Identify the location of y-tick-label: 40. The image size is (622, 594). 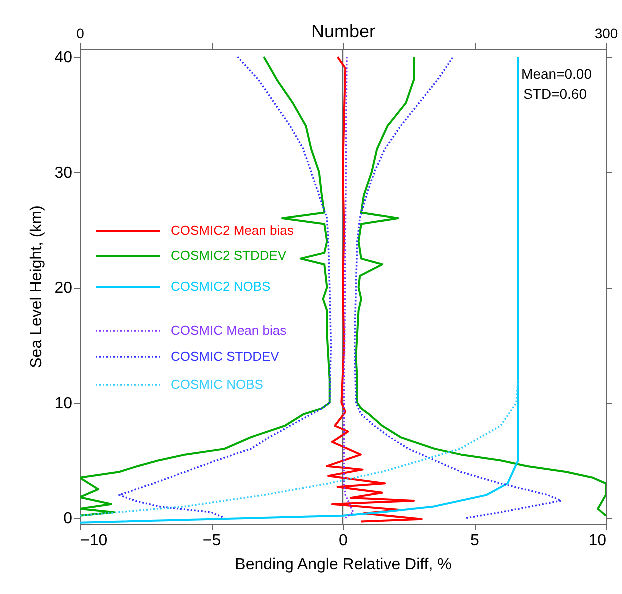
(63, 58).